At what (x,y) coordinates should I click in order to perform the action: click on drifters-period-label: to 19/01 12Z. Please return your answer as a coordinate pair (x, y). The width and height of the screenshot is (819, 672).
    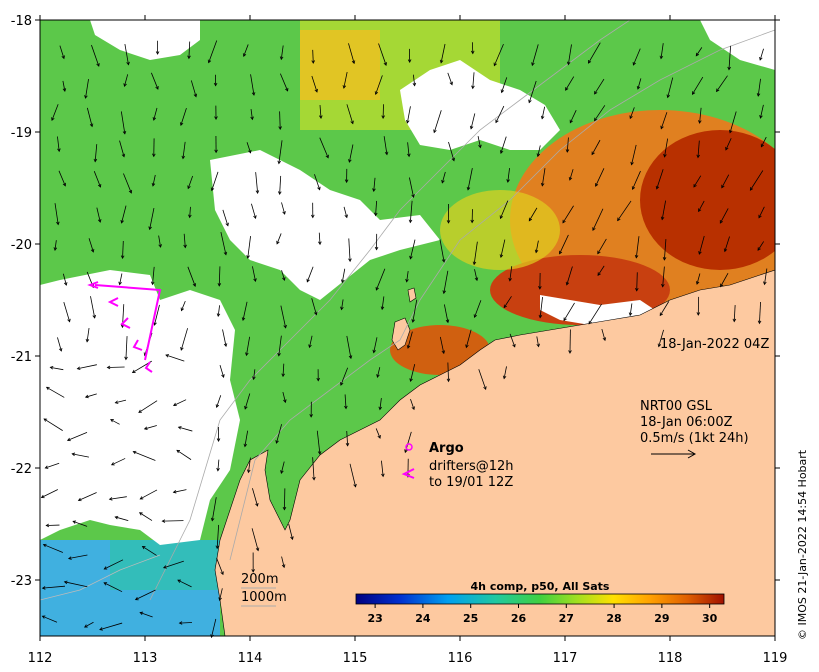
    Looking at the image, I should click on (471, 482).